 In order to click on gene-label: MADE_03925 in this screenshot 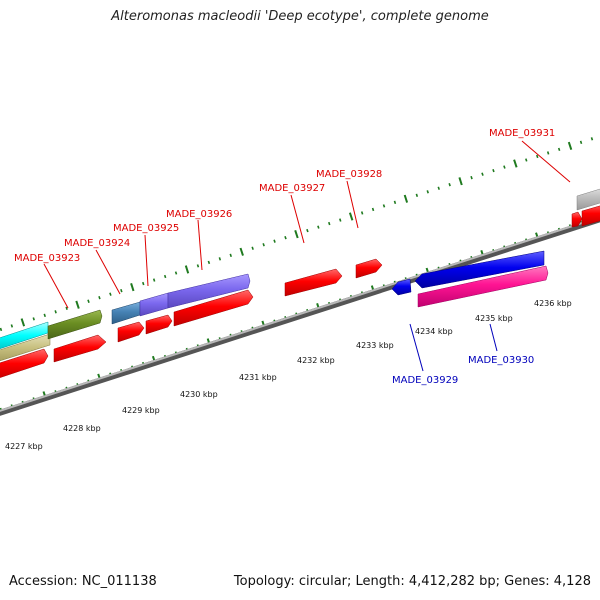, I will do `click(146, 228)`.